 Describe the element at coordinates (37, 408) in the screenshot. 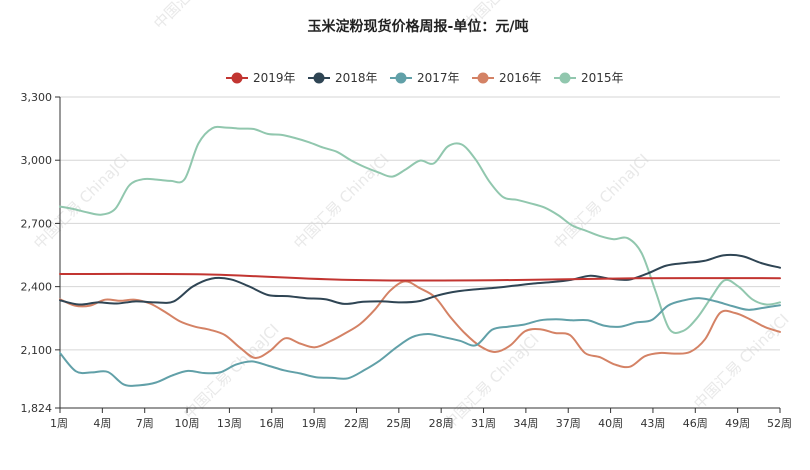

I see `y-tick-label: 1,824` at that location.